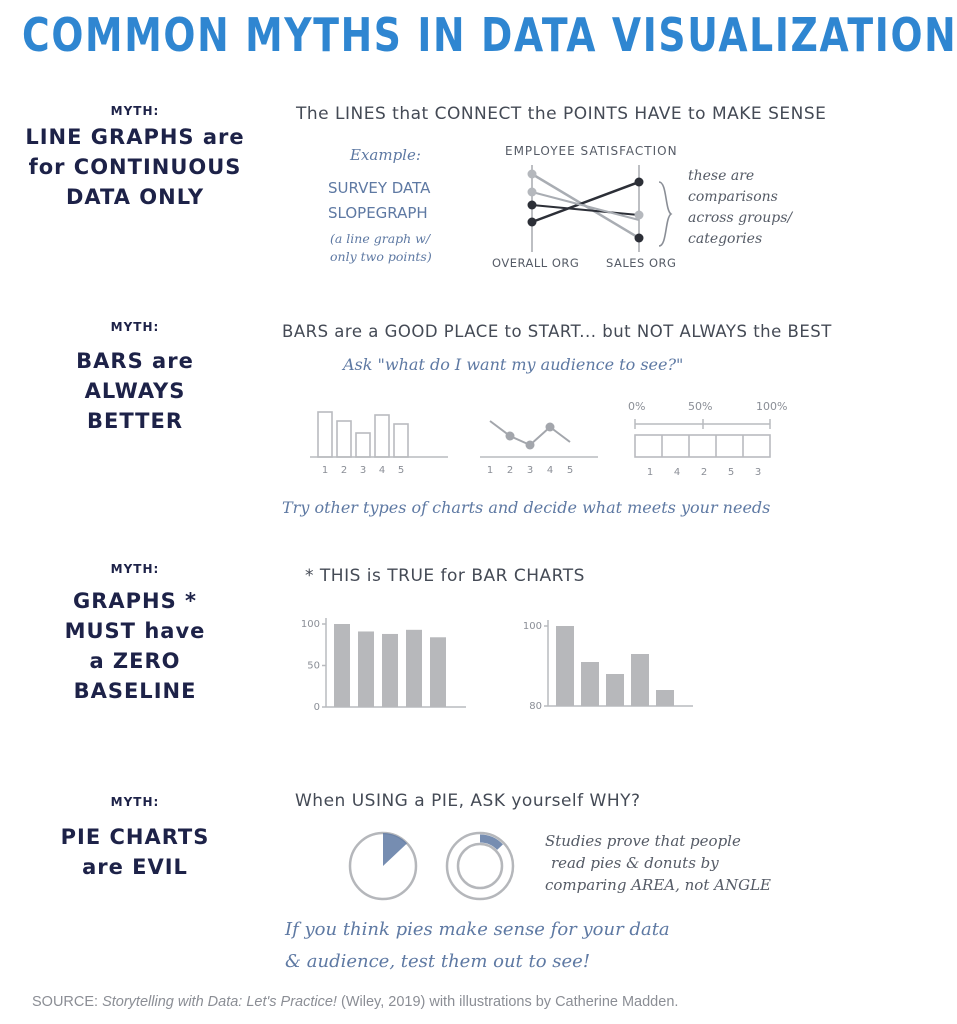  I want to click on source-prefix: SOURCE:, so click(67, 1002).